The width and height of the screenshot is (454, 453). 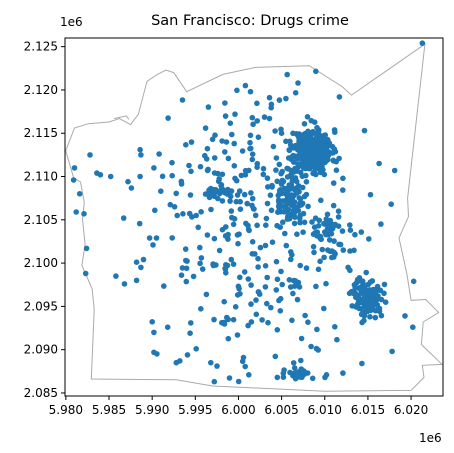 What do you see at coordinates (41, 133) in the screenshot?
I see `y-tick-label: 2.115` at bounding box center [41, 133].